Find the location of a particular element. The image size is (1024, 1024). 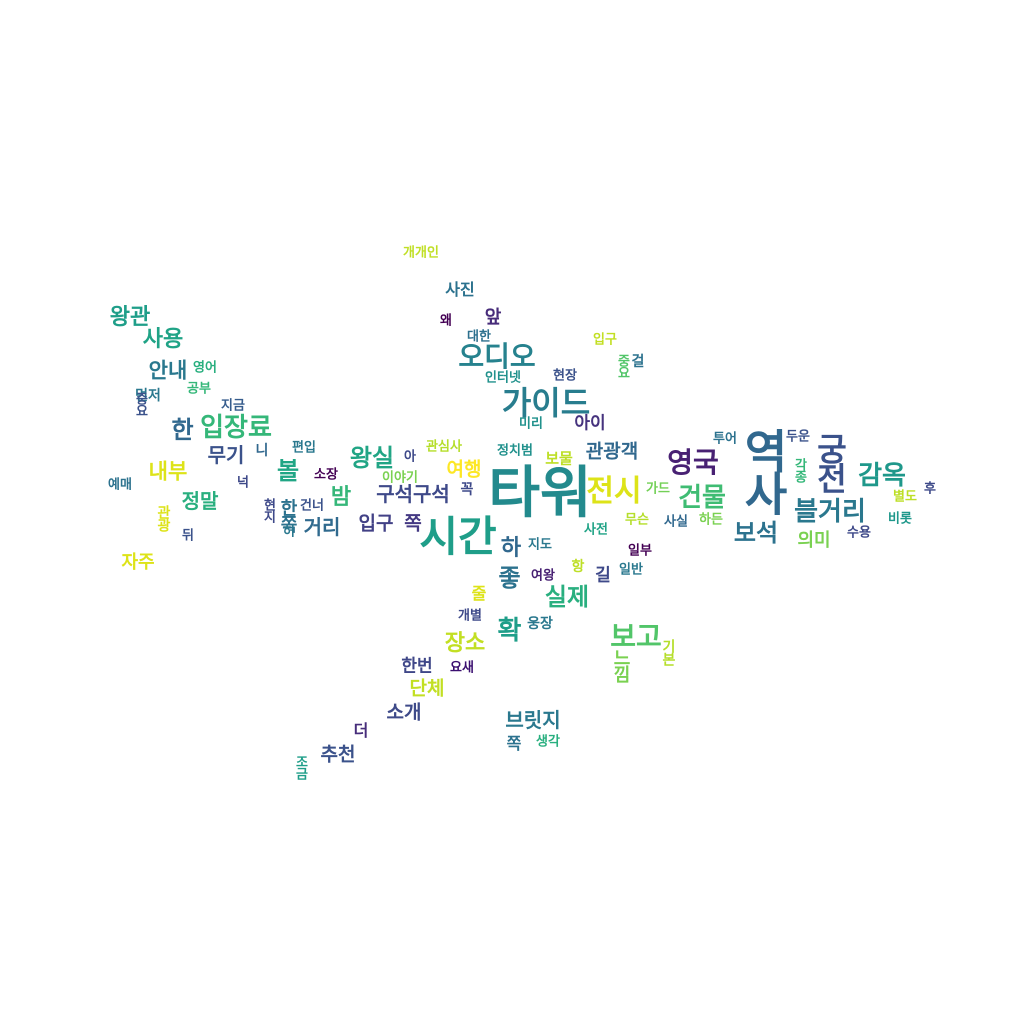

word-important: 중요 is located at coordinates (622, 366).